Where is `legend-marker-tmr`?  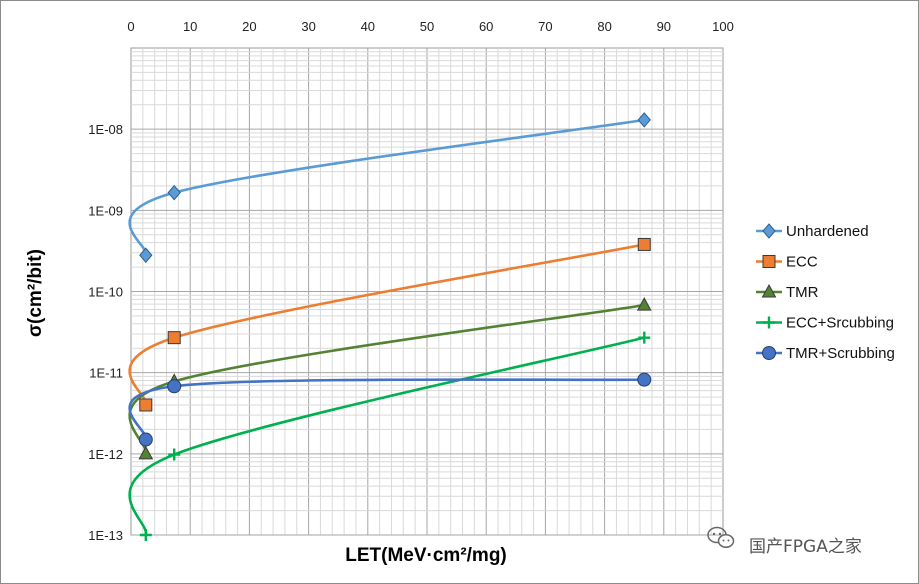 legend-marker-tmr is located at coordinates (769, 290).